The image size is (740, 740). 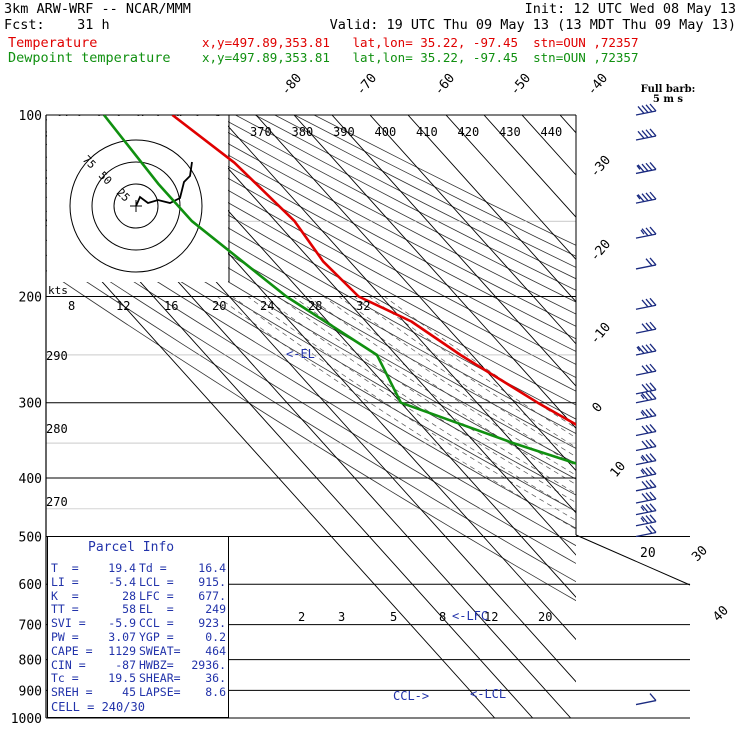 What do you see at coordinates (30, 661) in the screenshot?
I see `pressure-tick-label: 800` at bounding box center [30, 661].